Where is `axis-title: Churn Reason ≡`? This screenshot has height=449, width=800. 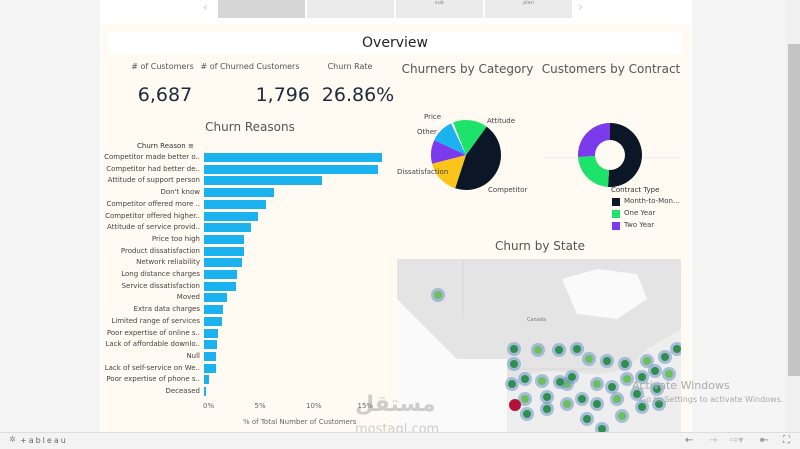
axis-title: Churn Reason ≡ is located at coordinates (165, 146).